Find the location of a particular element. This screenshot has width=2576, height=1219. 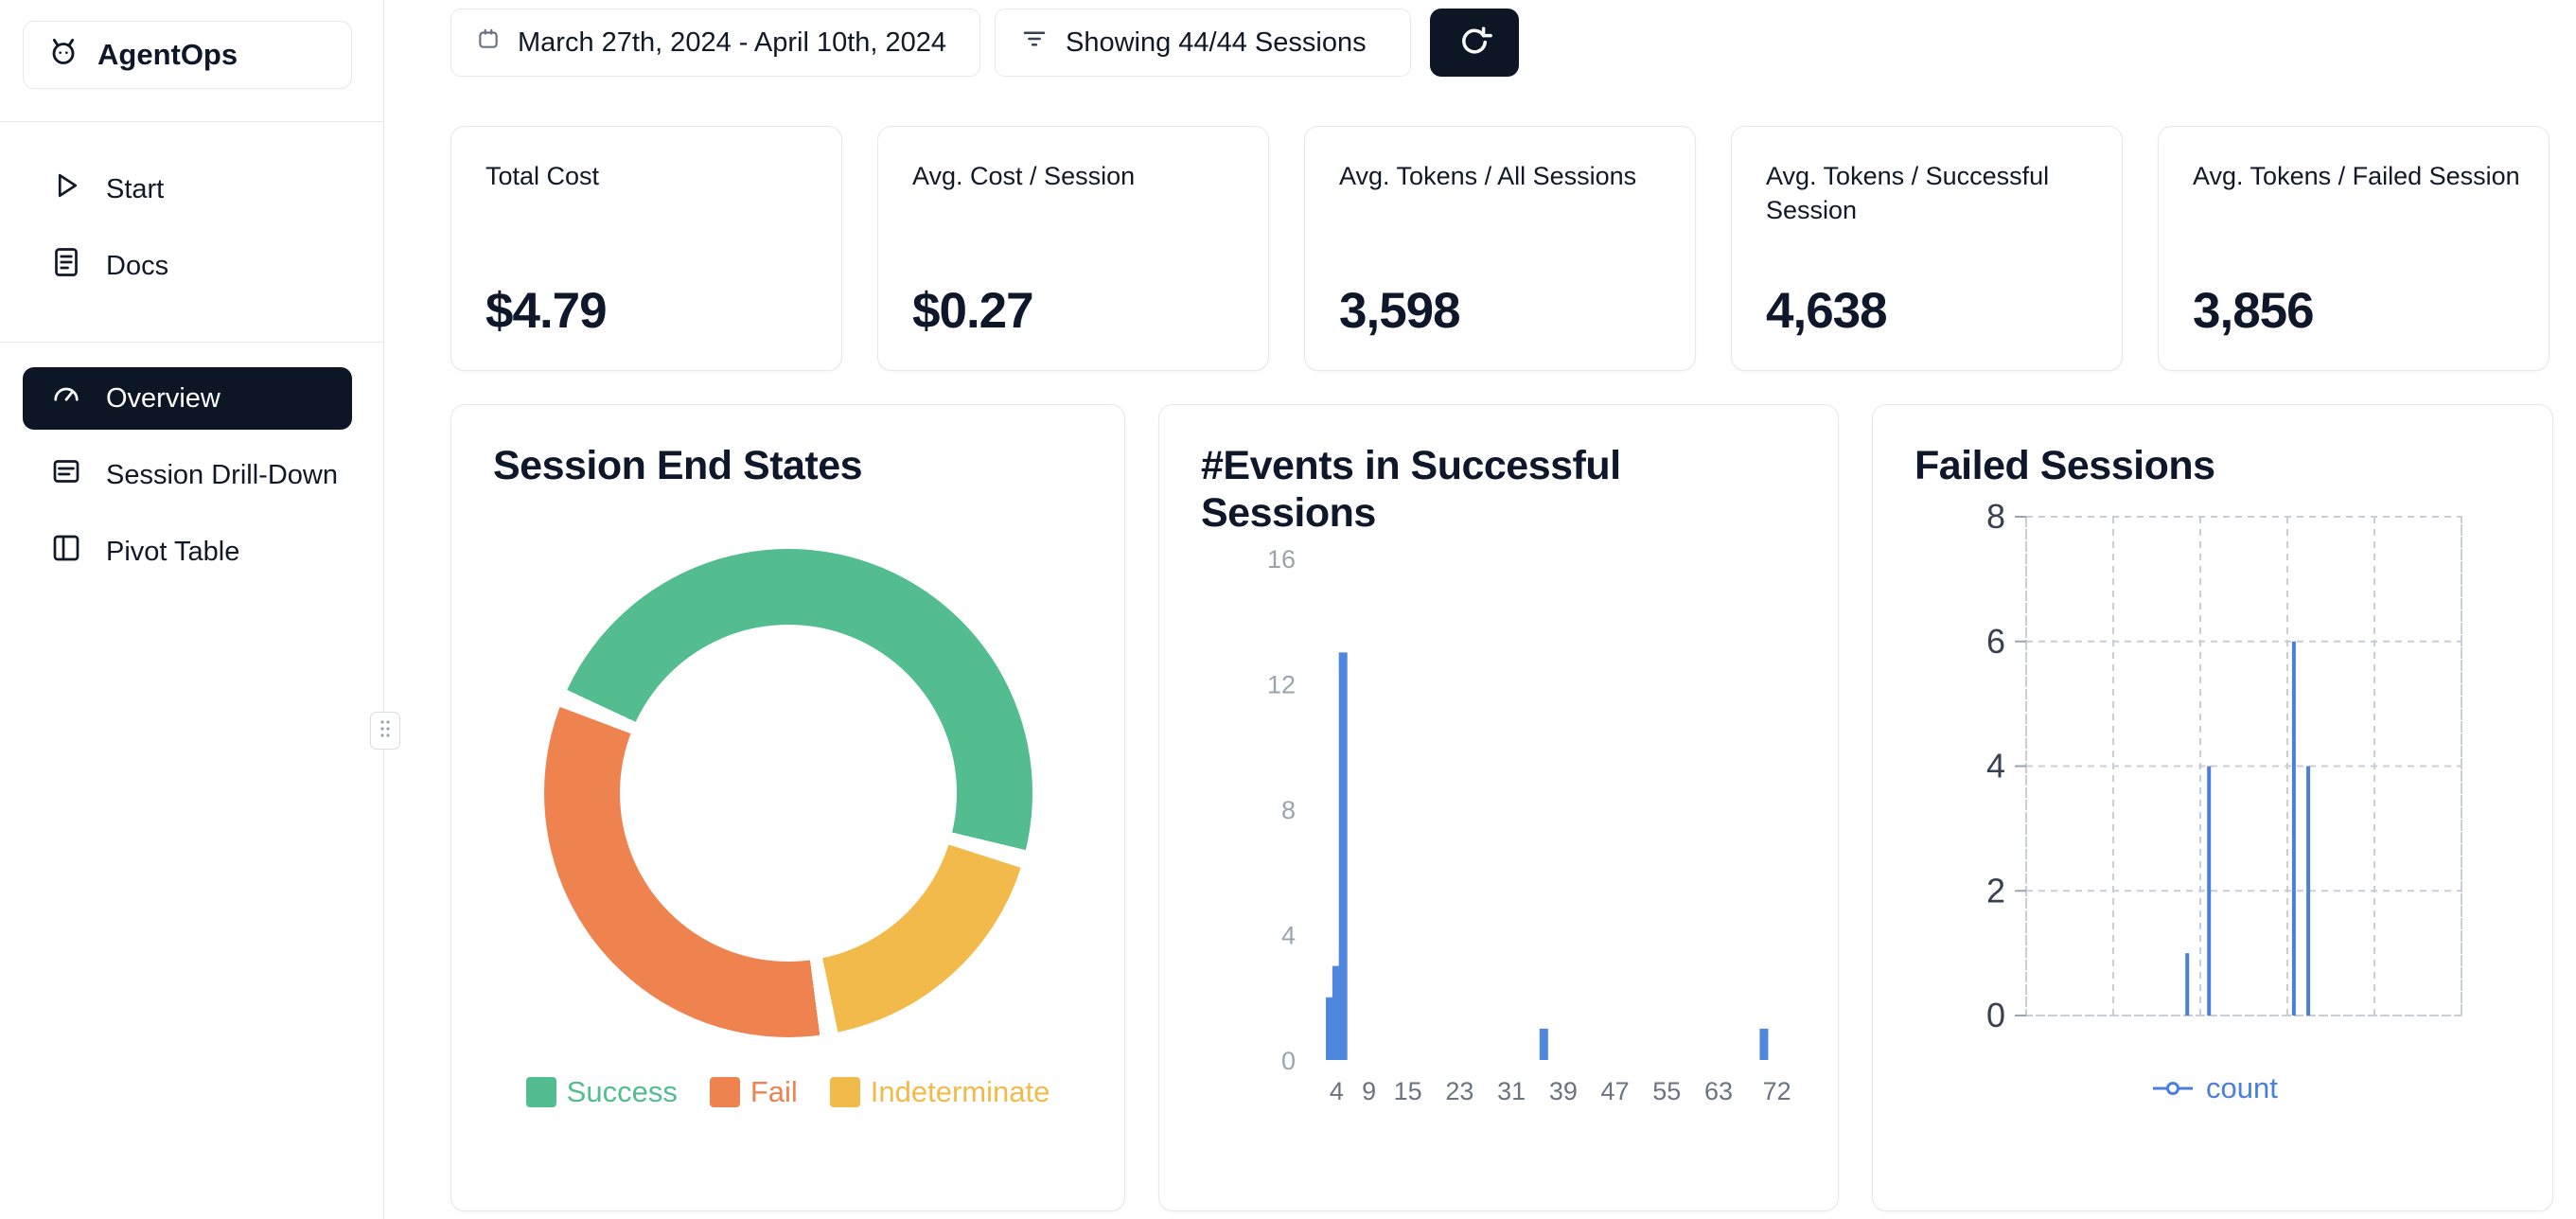

rows-icon is located at coordinates (66, 475).